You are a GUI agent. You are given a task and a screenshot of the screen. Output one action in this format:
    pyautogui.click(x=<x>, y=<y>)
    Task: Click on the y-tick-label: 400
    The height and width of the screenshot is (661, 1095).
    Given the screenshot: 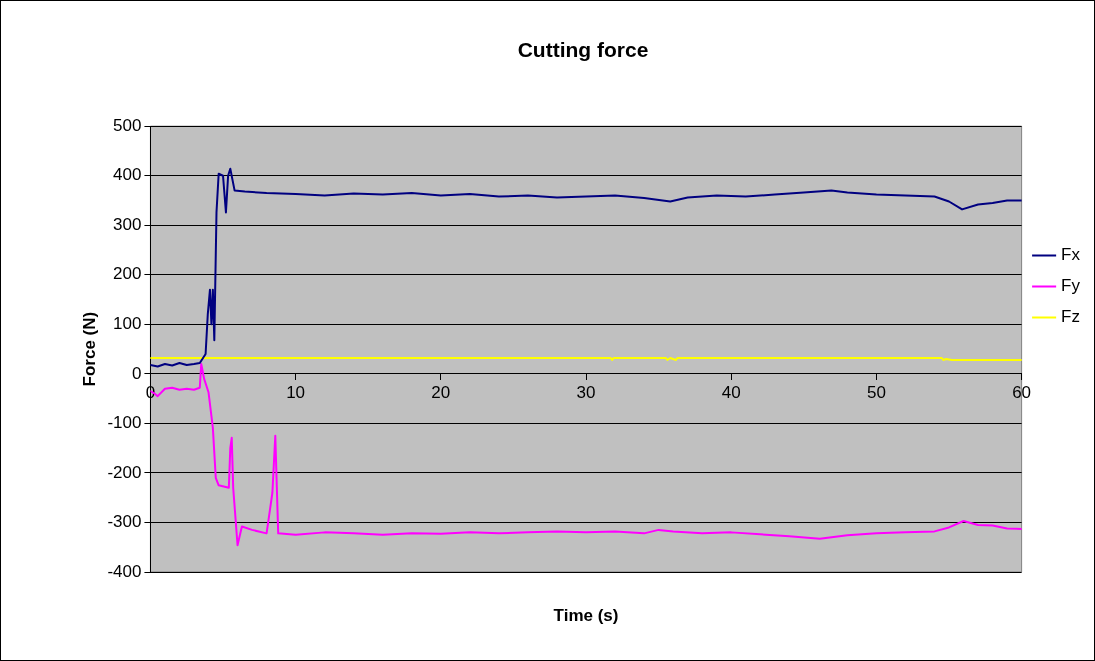 What is the action you would take?
    pyautogui.click(x=127, y=175)
    